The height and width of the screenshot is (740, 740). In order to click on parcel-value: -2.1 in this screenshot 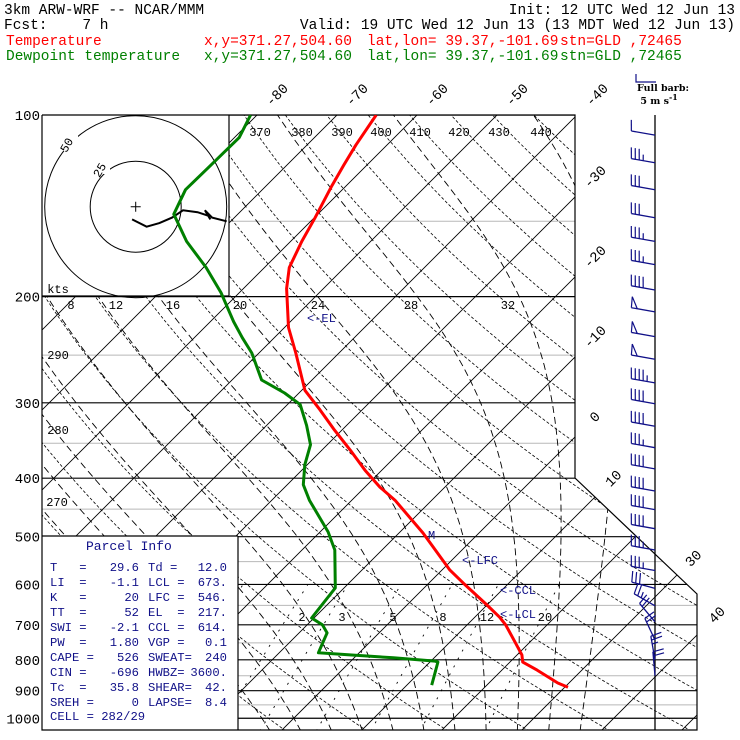, I will do `click(124, 628)`.